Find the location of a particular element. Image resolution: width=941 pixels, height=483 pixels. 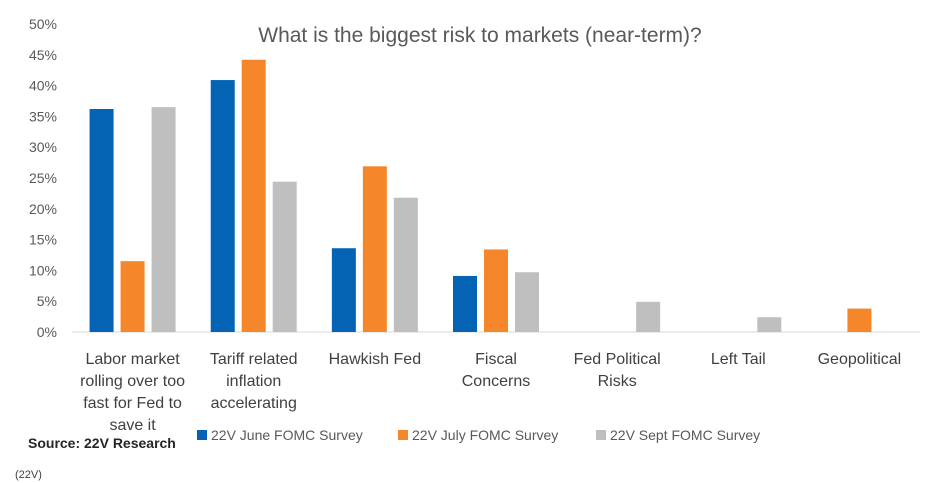

x-tick-label: Geopolitical is located at coordinates (860, 359).